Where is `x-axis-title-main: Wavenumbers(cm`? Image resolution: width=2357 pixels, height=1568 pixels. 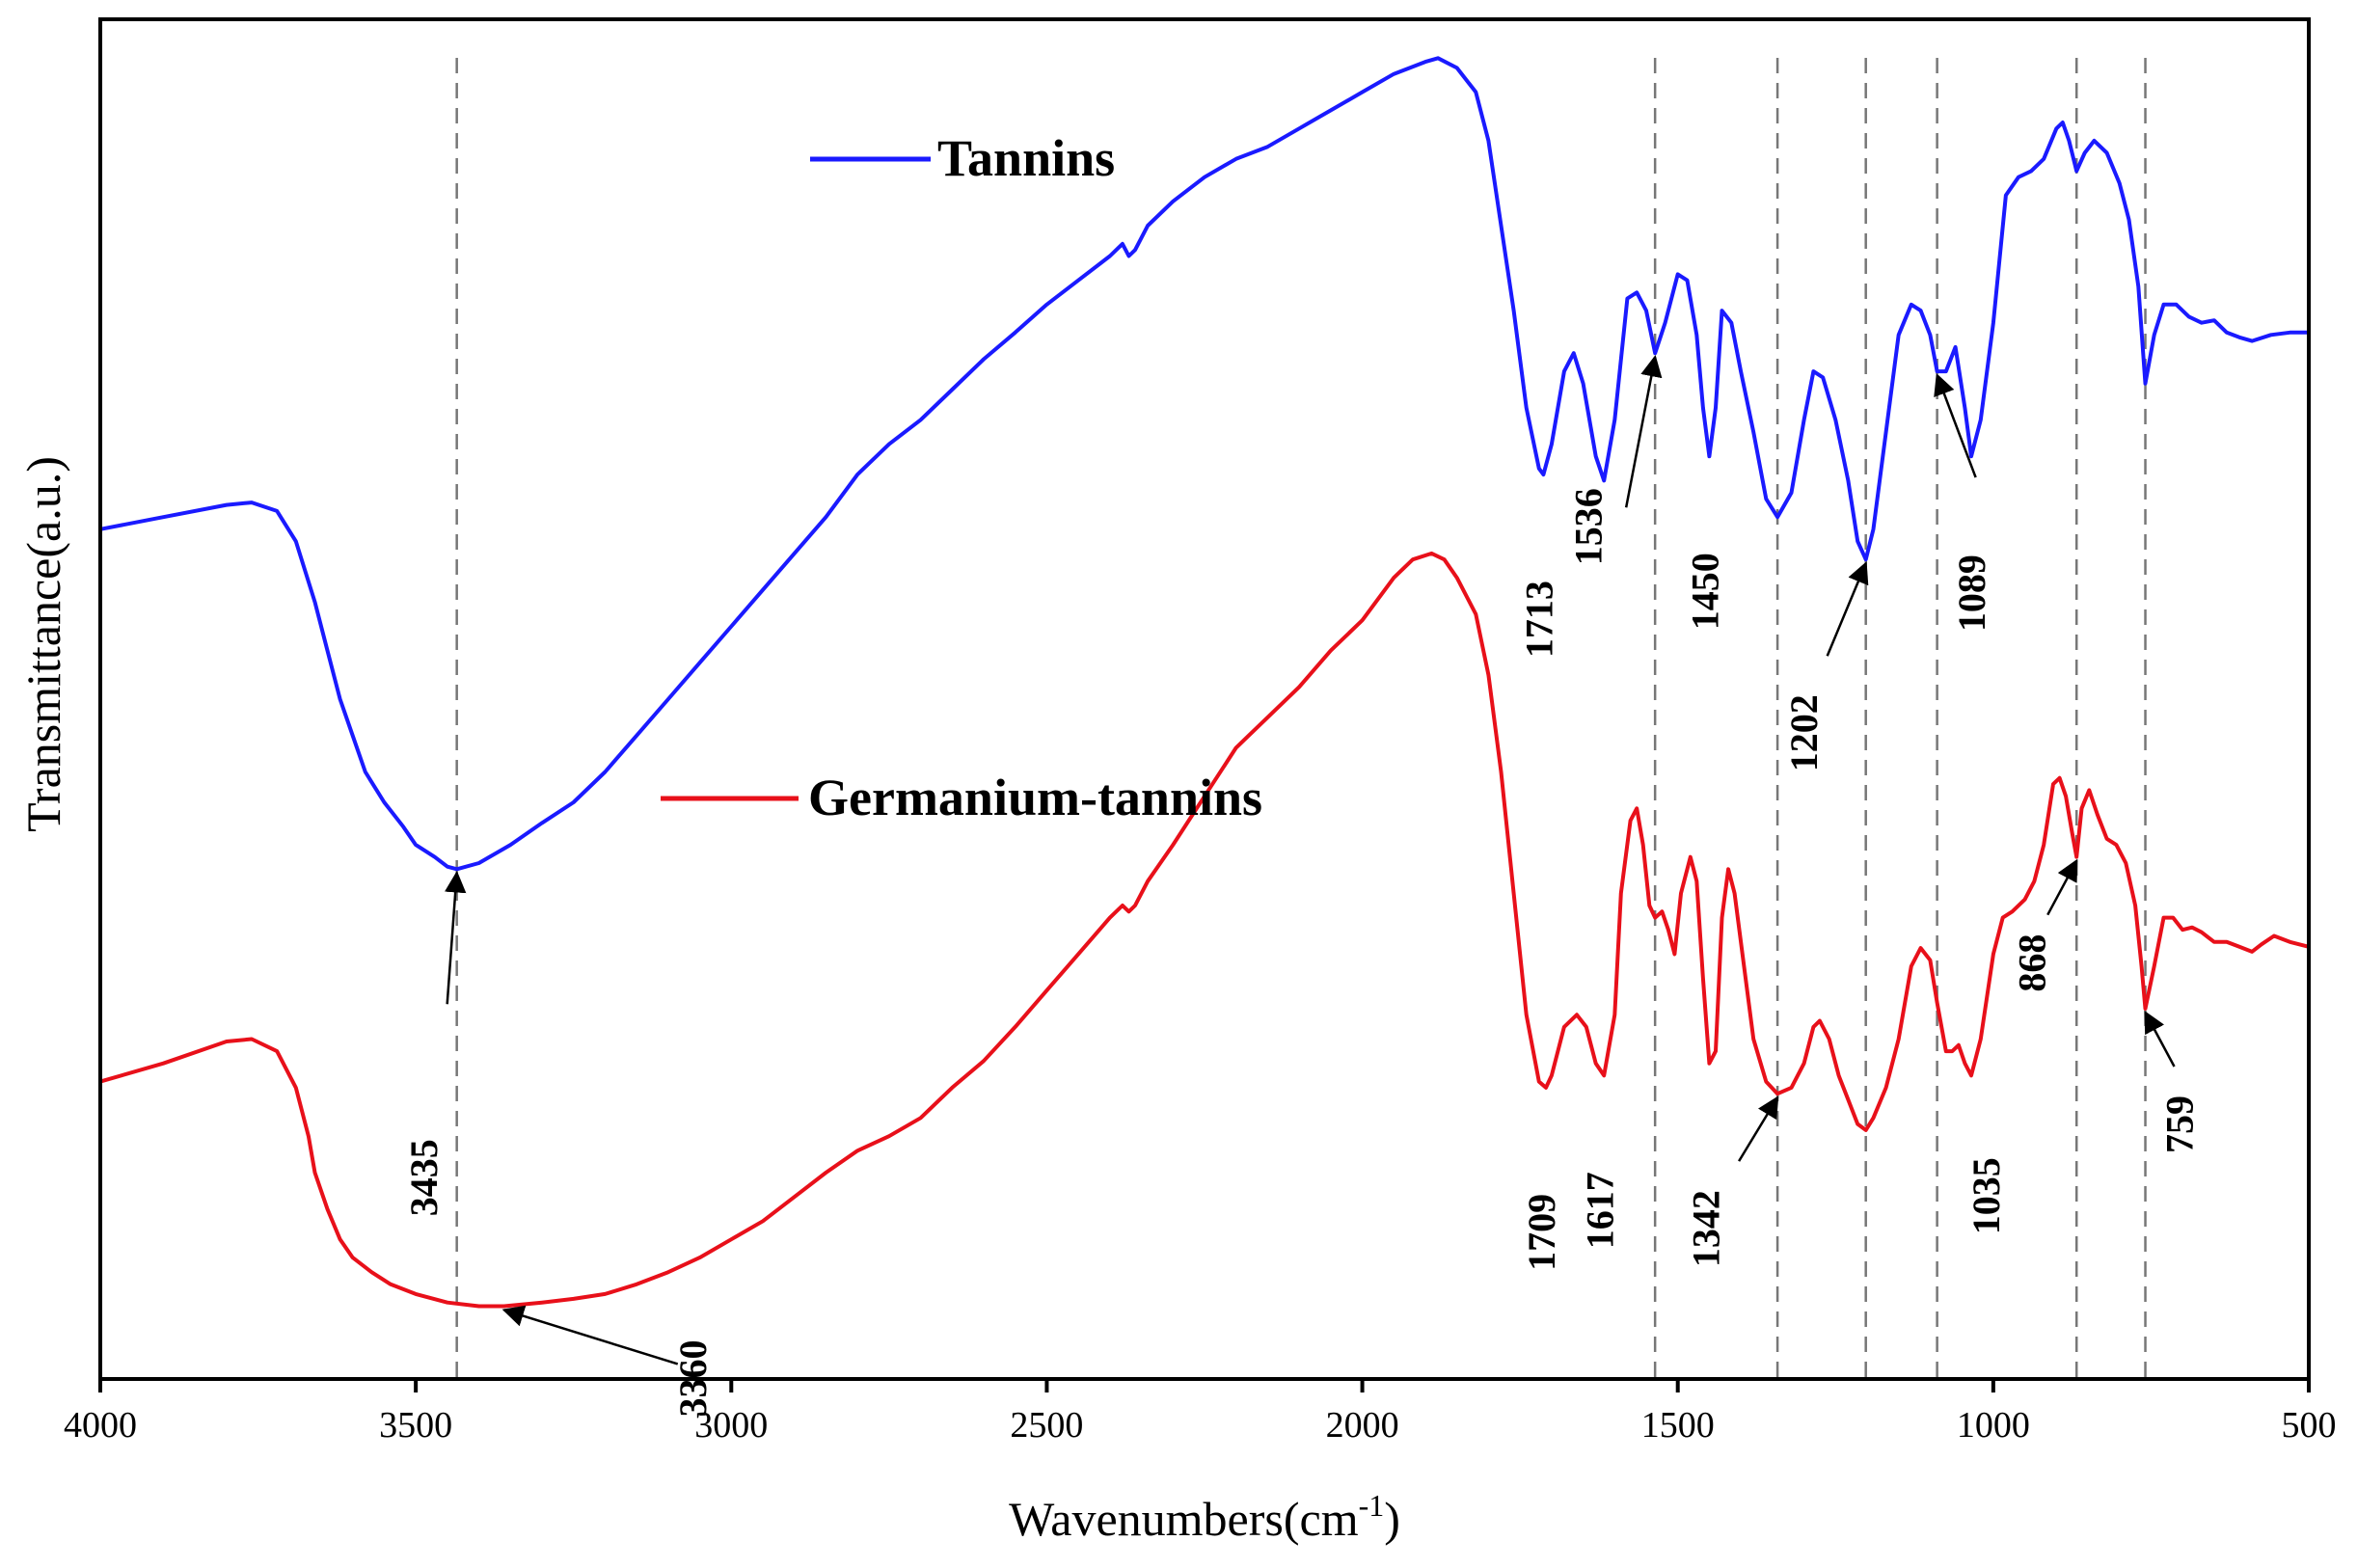
x-axis-title-main: Wavenumbers(cm is located at coordinates (1184, 1519).